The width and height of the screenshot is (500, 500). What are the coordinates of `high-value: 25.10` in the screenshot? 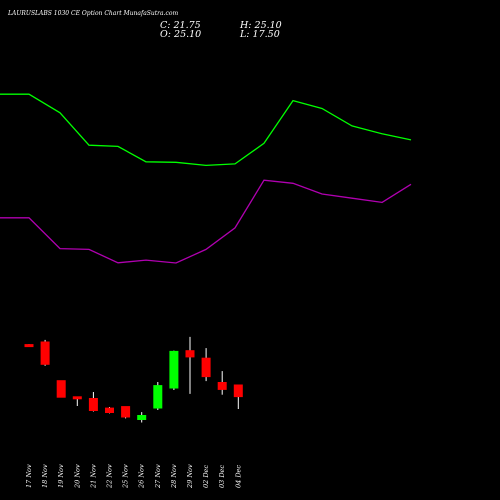 It's located at (268, 25).